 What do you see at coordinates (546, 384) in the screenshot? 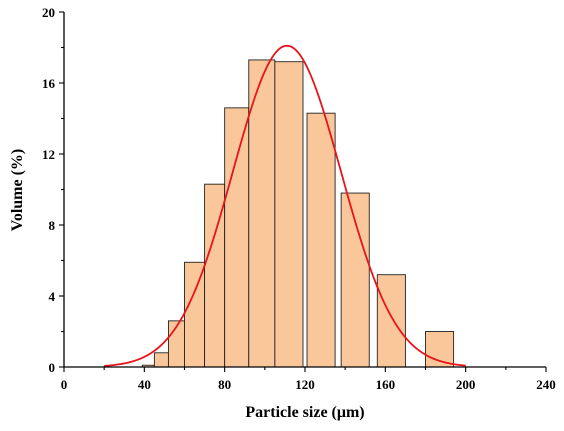
I see `x-tick-label: 240` at bounding box center [546, 384].